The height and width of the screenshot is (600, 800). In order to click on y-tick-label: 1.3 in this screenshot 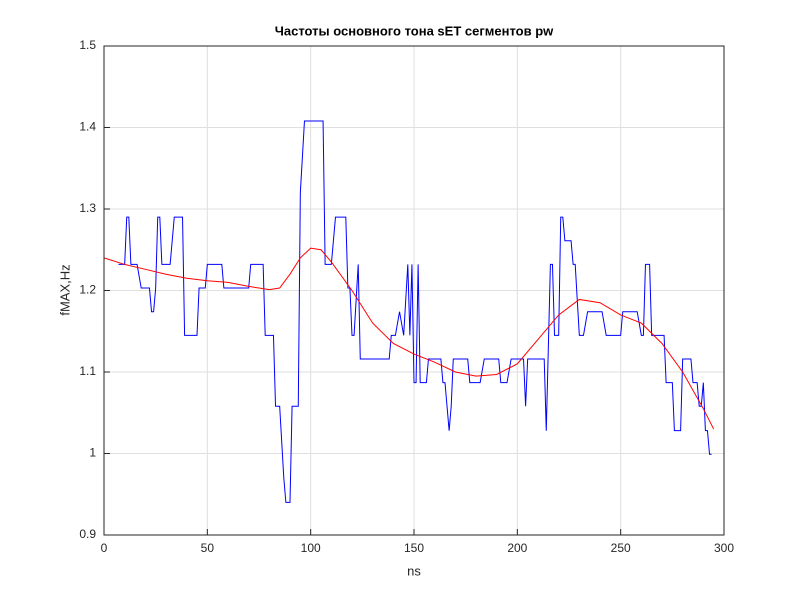, I will do `click(87, 208)`.